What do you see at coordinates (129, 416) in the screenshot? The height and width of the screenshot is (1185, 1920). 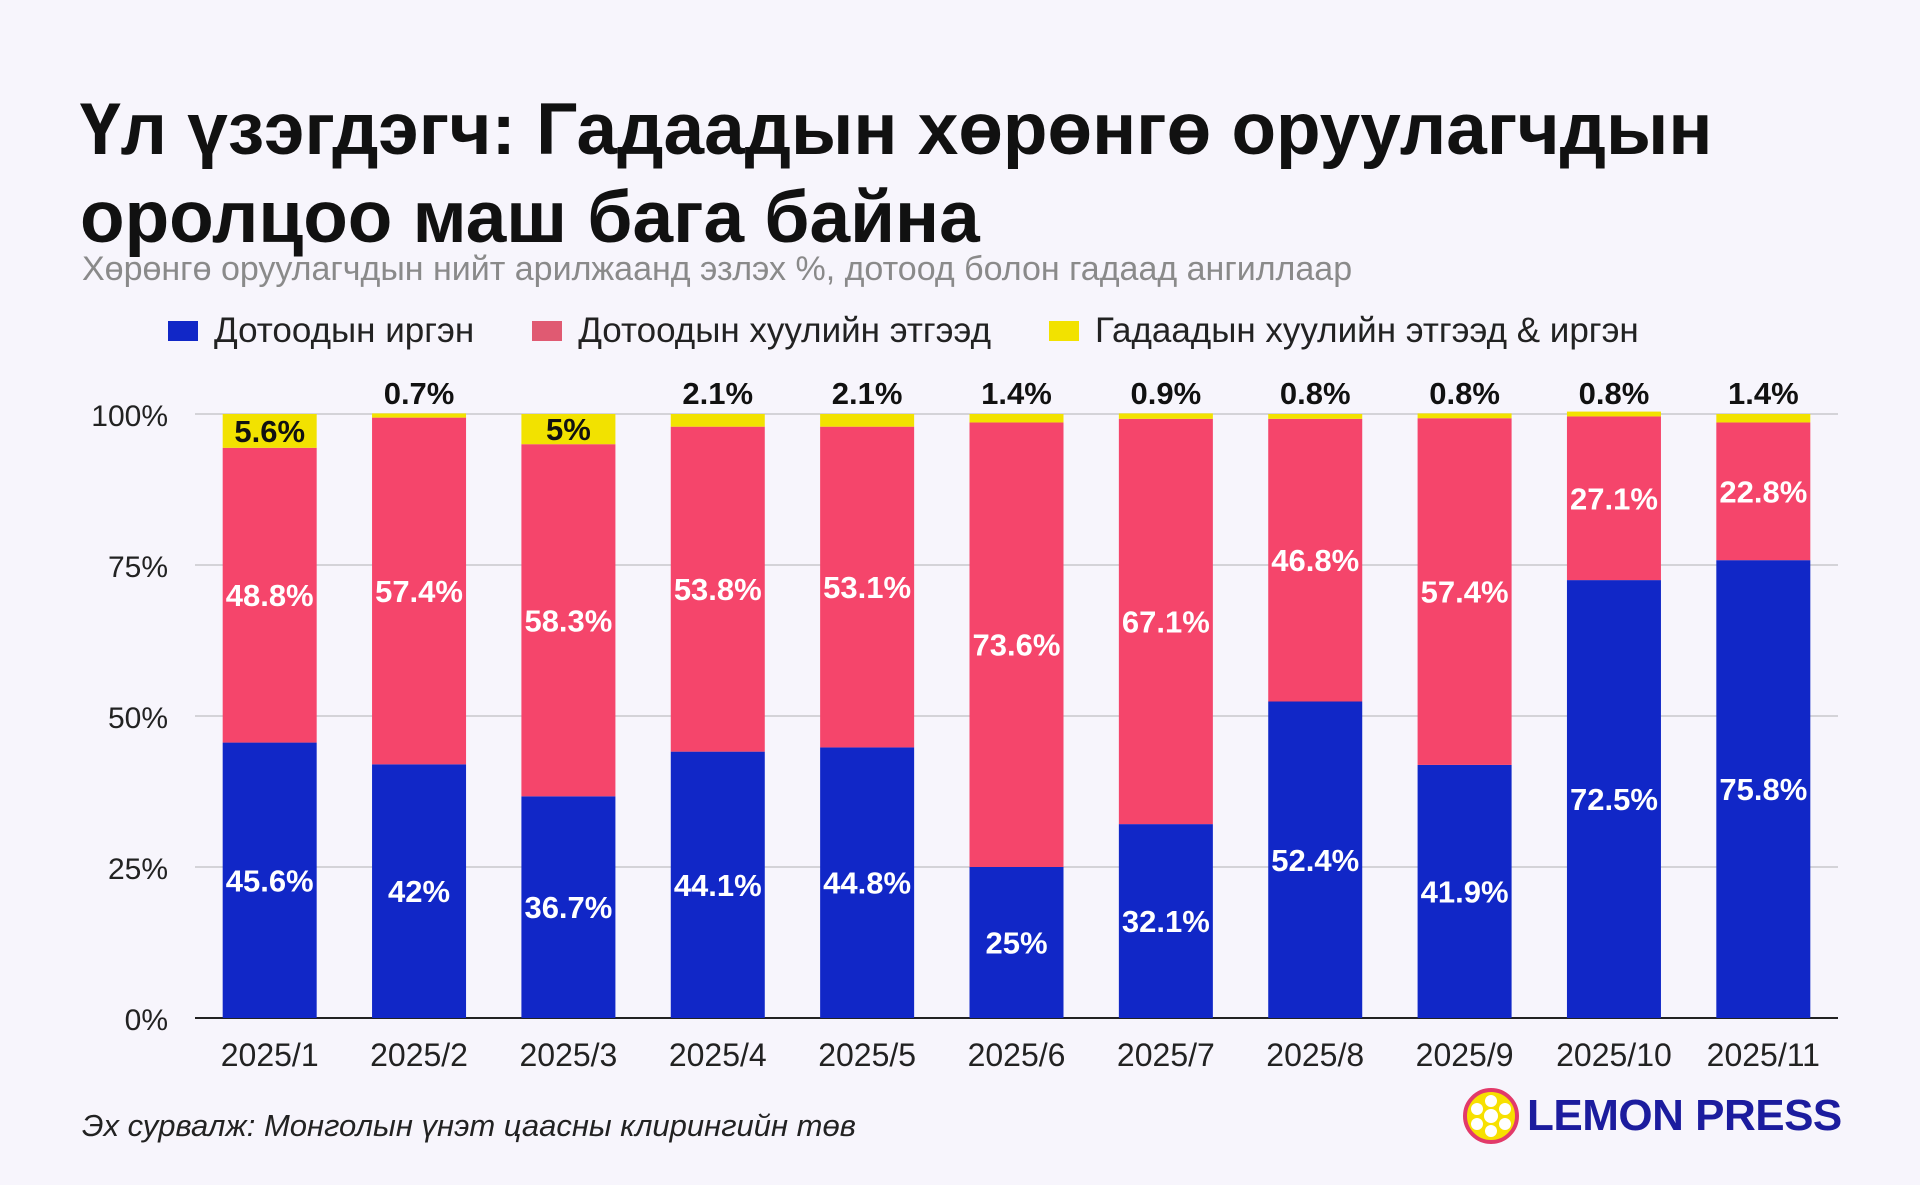 I see `y-tick-label: 100%` at bounding box center [129, 416].